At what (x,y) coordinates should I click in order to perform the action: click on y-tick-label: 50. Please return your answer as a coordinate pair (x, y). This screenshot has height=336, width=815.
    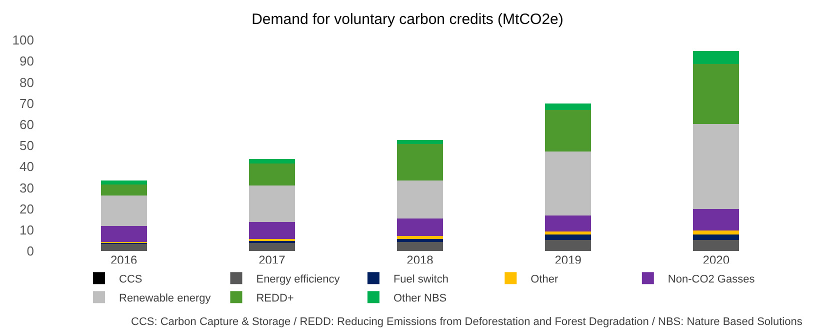
    Looking at the image, I should click on (27, 146).